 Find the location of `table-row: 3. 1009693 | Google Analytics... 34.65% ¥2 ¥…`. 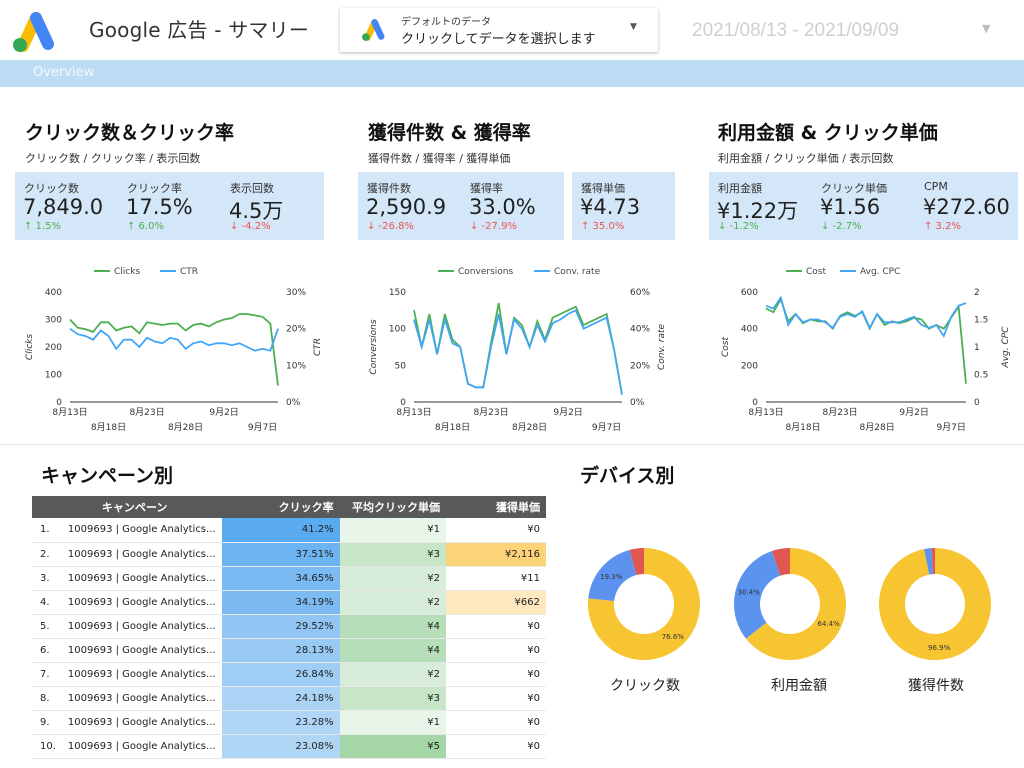

table-row: 3. 1009693 | Google Analytics... 34.65% ¥2 ¥… is located at coordinates (289, 578).